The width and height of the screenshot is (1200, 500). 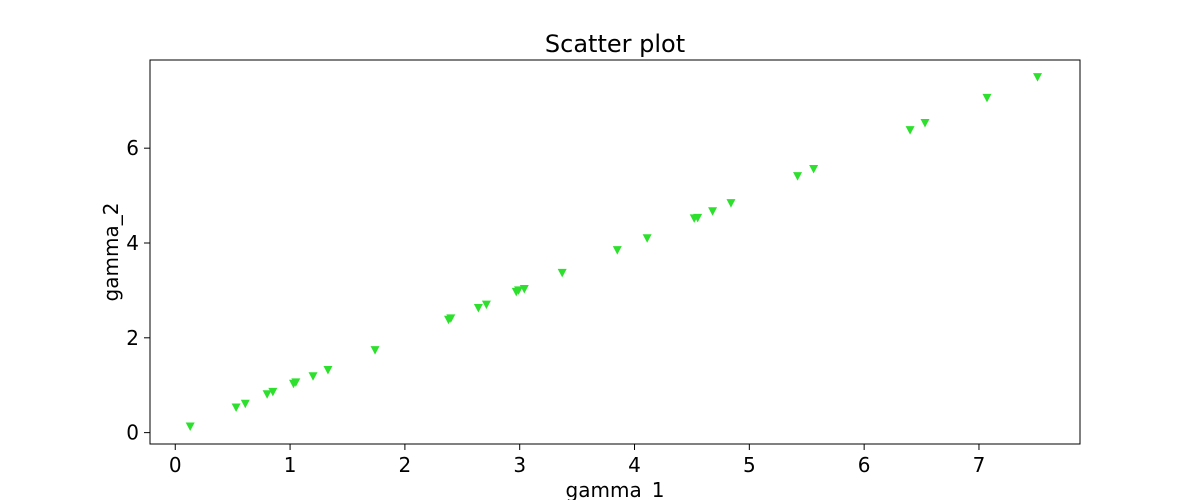 What do you see at coordinates (577, 460) in the screenshot?
I see `x-axis: 0 1 2 3 4 5 6 7` at bounding box center [577, 460].